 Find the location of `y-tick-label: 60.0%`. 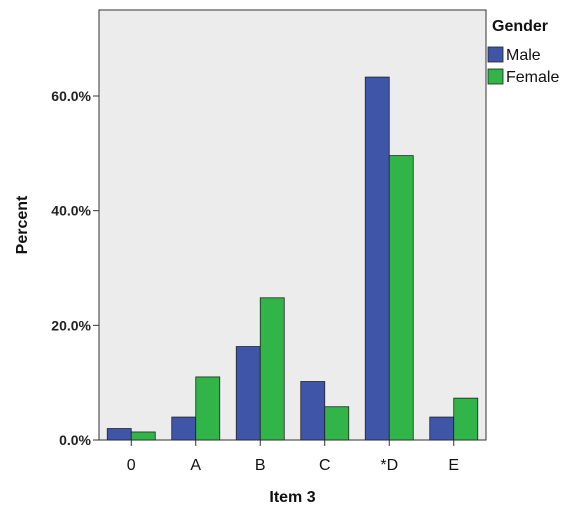

y-tick-label: 60.0% is located at coordinates (71, 96).